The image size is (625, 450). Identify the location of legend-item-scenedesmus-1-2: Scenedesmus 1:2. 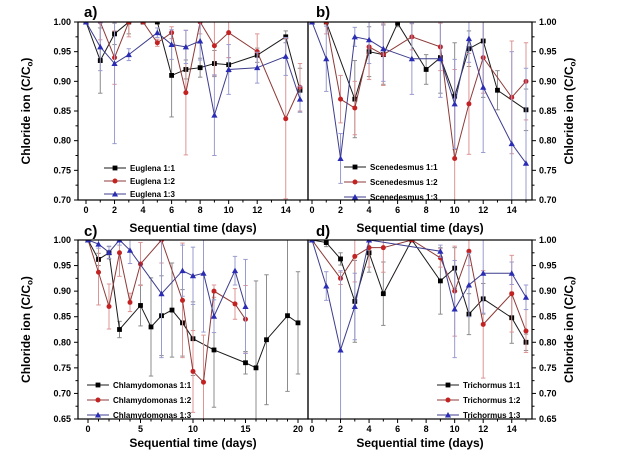
(391, 182).